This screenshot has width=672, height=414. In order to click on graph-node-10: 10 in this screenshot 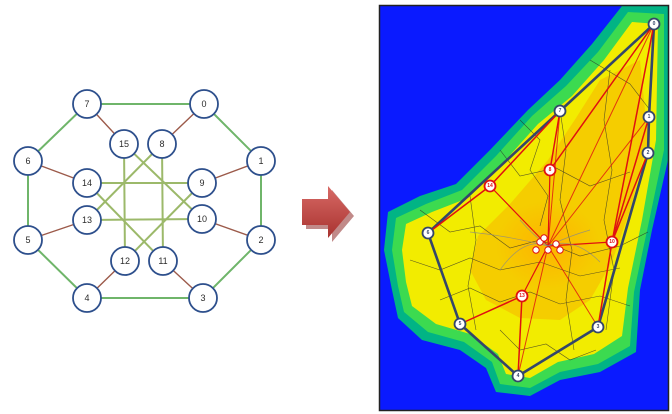, I will do `click(202, 219)`.